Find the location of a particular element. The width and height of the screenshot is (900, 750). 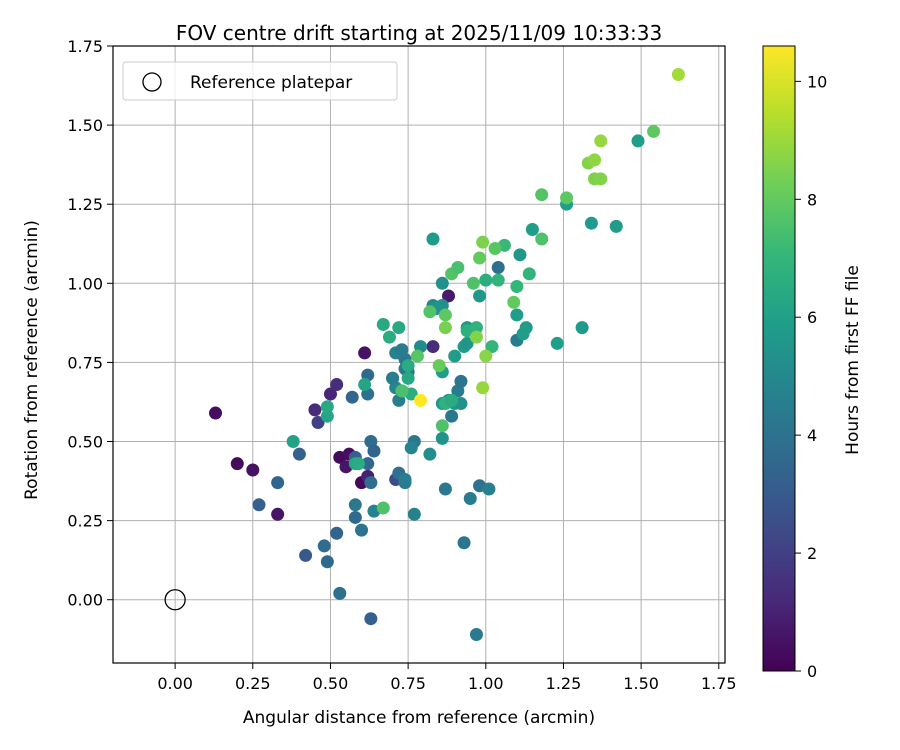

colorbar-label: Hours from first FF file is located at coordinates (853, 360).